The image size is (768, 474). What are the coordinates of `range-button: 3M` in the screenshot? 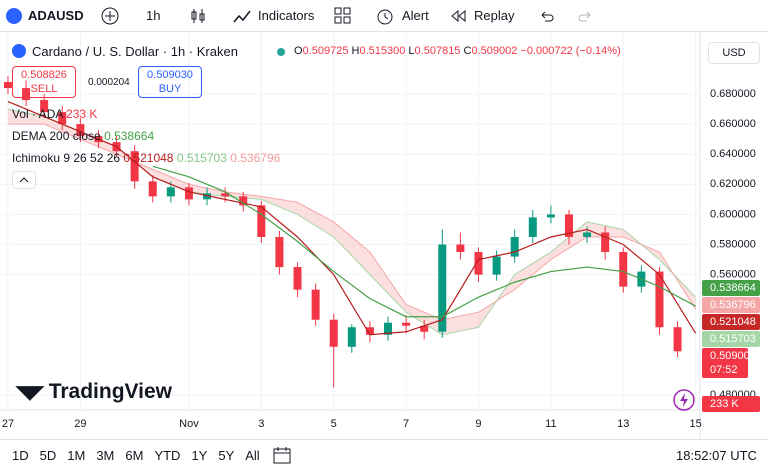 It's located at (105, 455).